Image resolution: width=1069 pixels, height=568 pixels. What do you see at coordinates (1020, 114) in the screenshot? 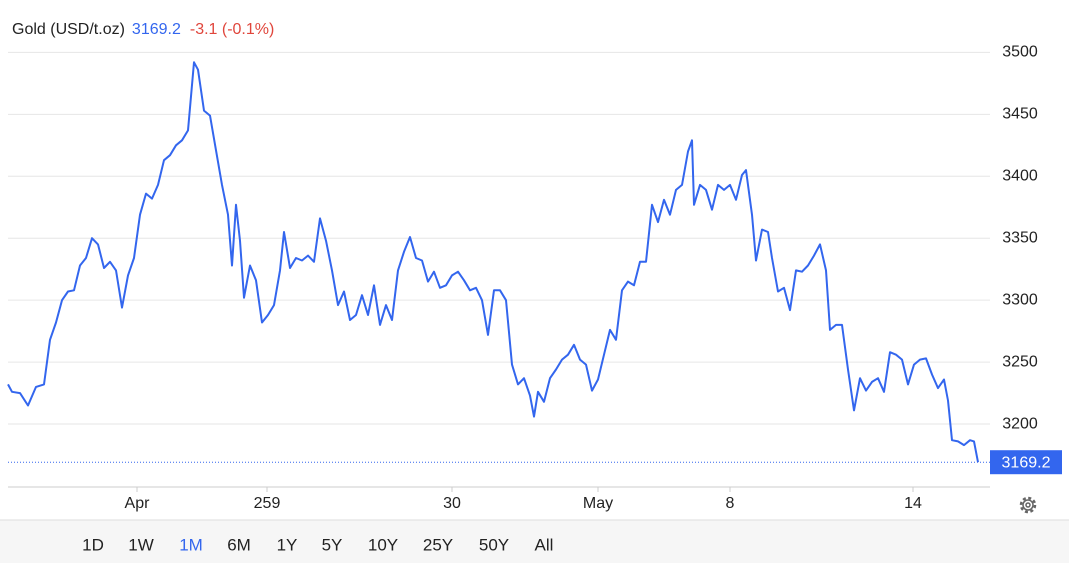
I see `y-tick-label: 3450` at bounding box center [1020, 114].